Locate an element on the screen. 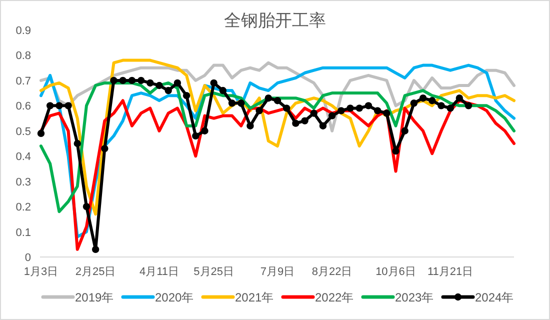 Image resolution: width=550 pixels, height=320 pixels. x-tick-label: 10月6日 is located at coordinates (396, 272).